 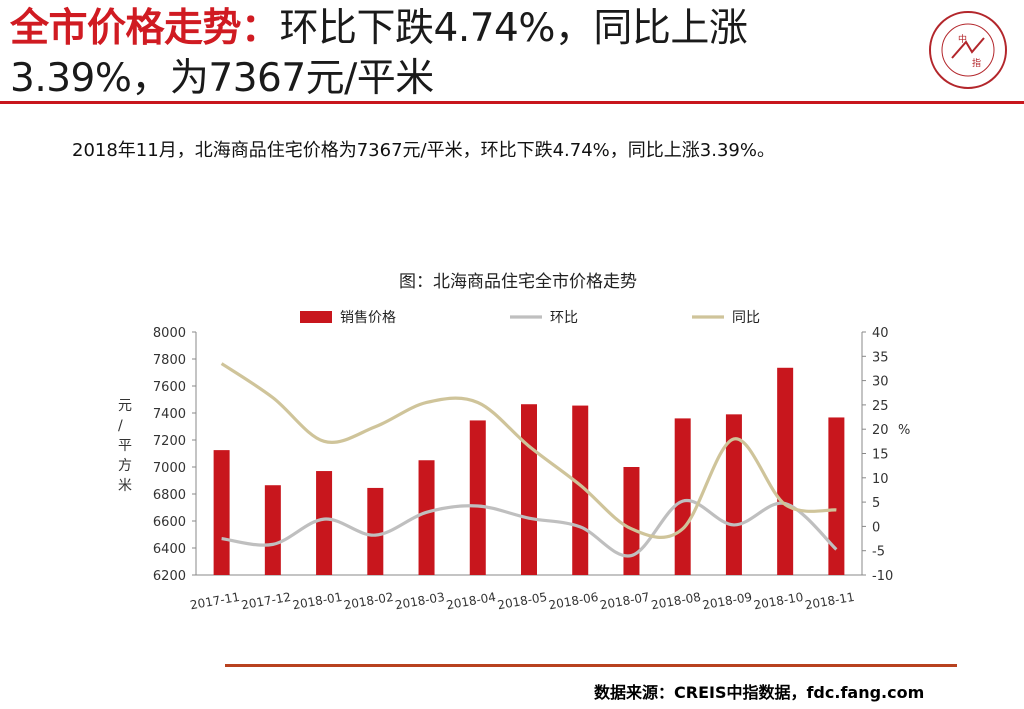 I want to click on right-tick-label: 0, so click(x=876, y=527).